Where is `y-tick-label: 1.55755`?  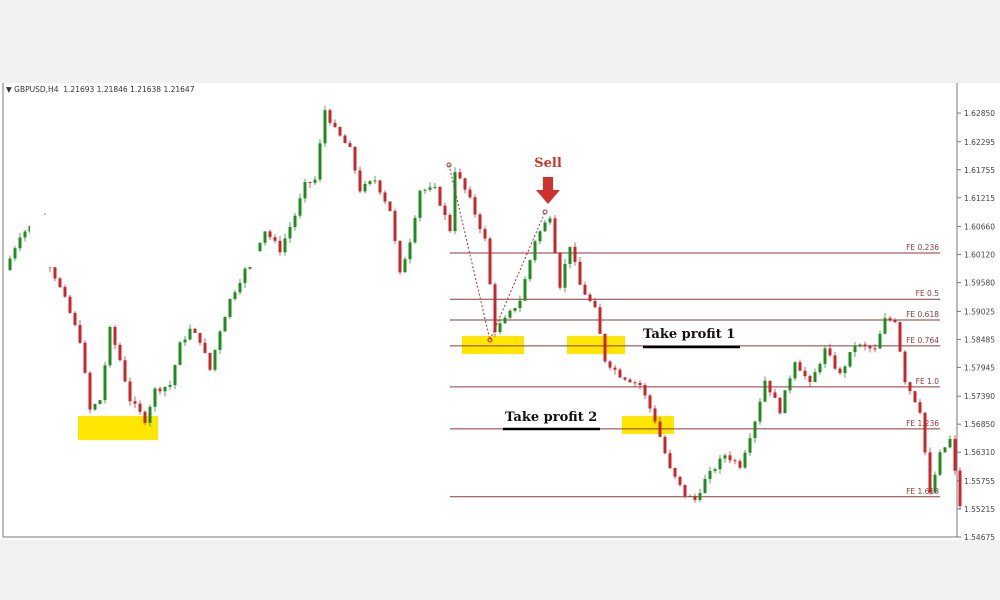
y-tick-label: 1.55755 is located at coordinates (979, 481).